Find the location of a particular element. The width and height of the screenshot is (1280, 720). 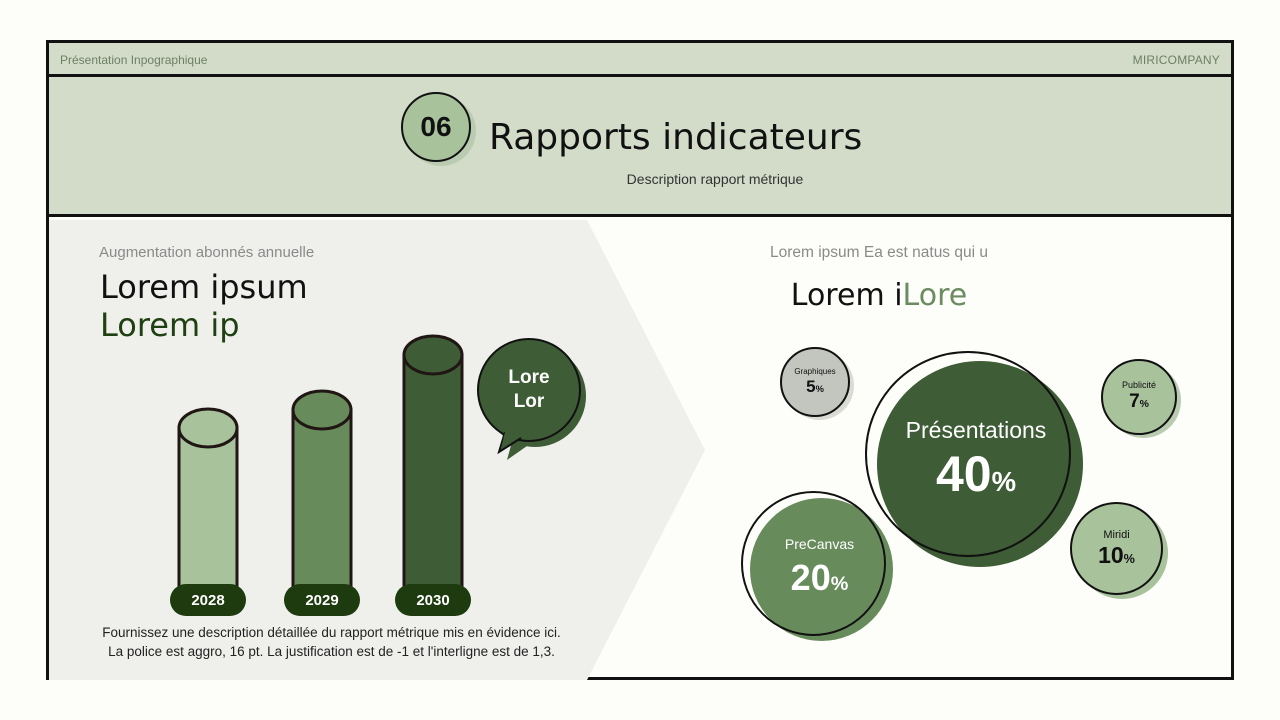

bubble-presentations: Présentations 40% is located at coordinates (976, 459).